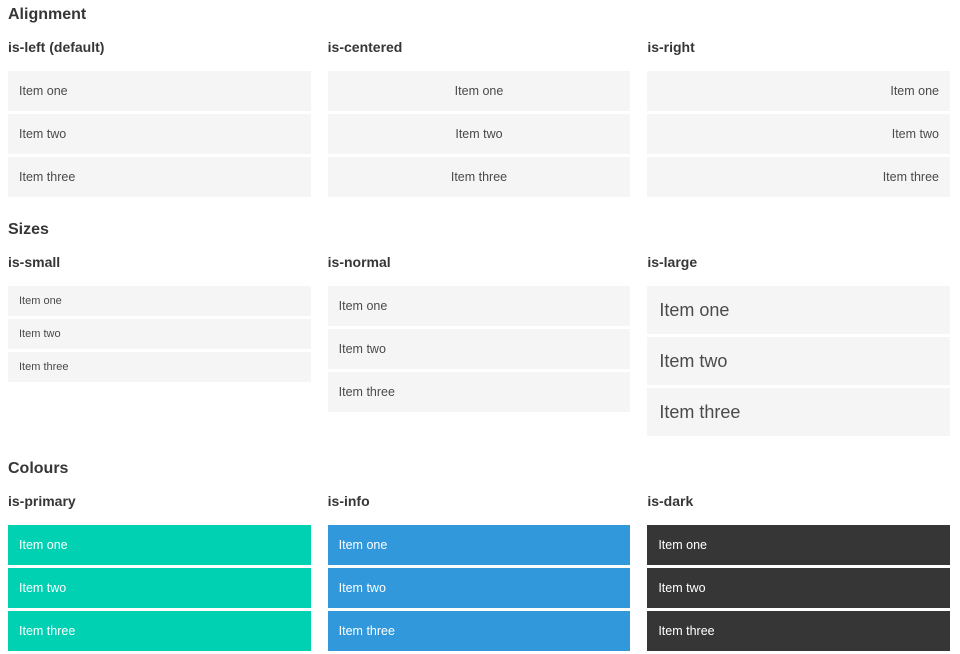 The height and width of the screenshot is (654, 960). I want to click on group-is-centered: is-centered Item one Item two Item three, so click(479, 119).